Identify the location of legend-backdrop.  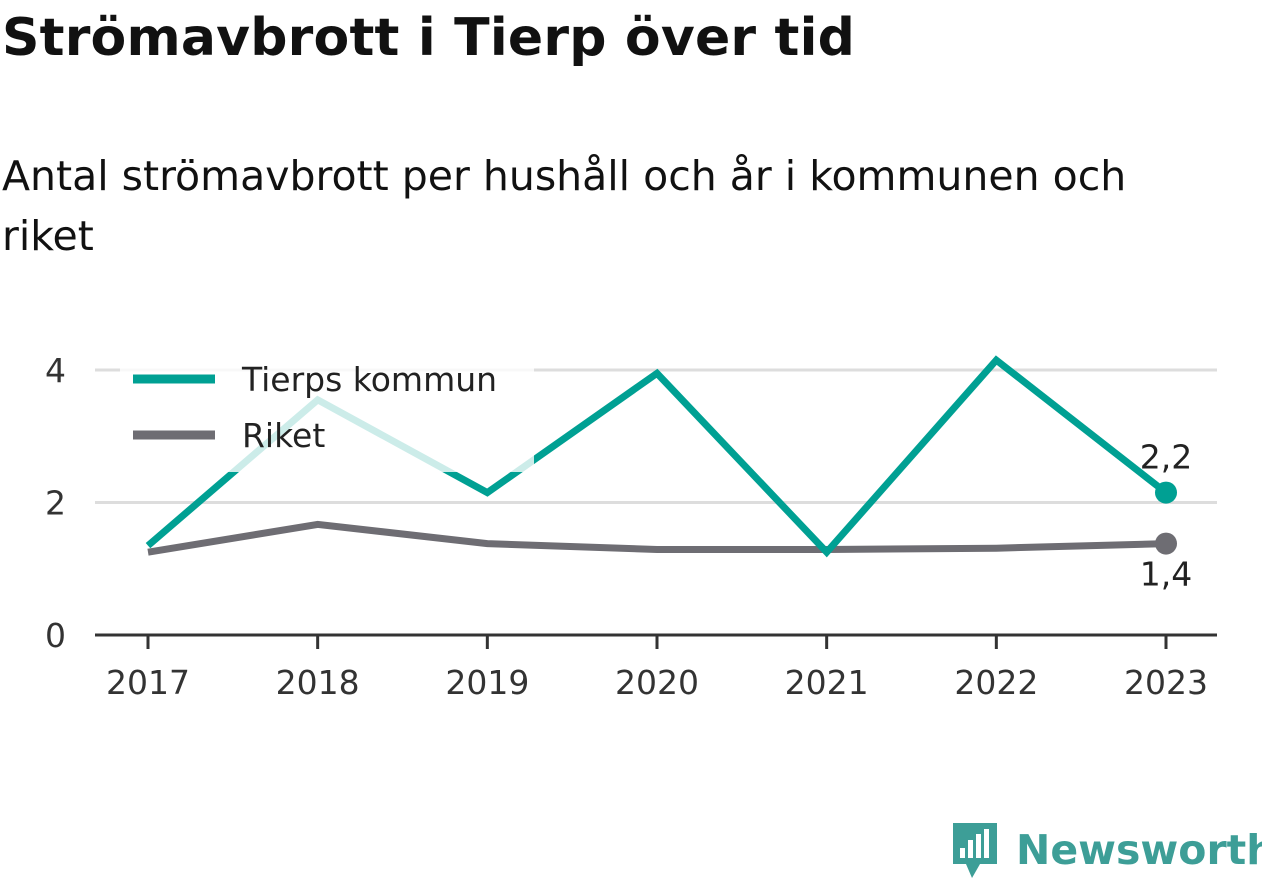
(327, 412).